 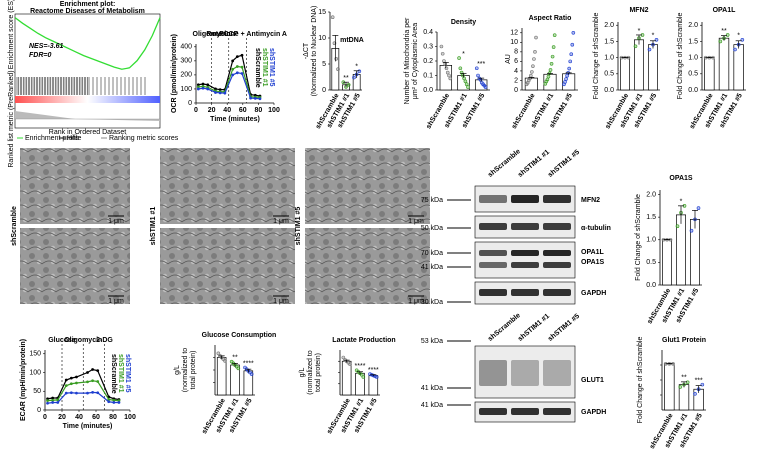 I want to click on y-tick-label: 1.0, so click(x=609, y=57).